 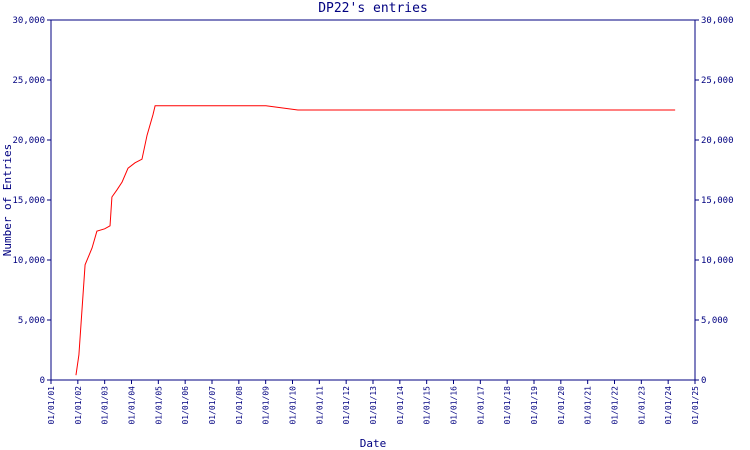 What do you see at coordinates (717, 201) in the screenshot?
I see `y2-tick-label: 15,000` at bounding box center [717, 201].